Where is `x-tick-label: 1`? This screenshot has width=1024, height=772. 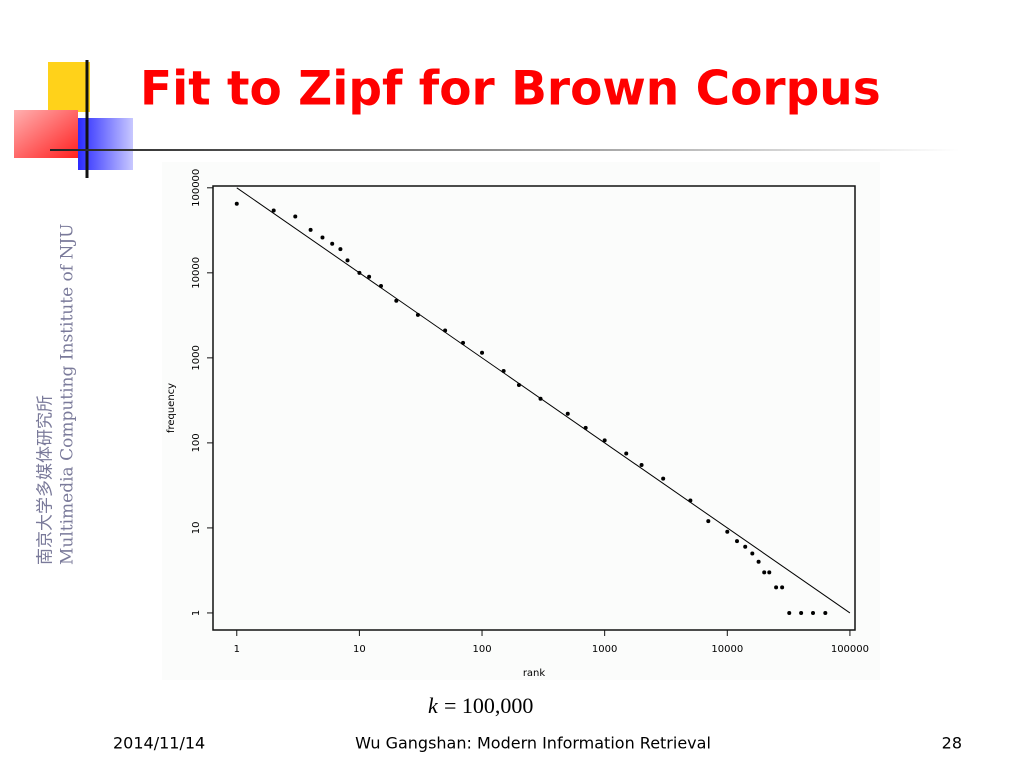 x-tick-label: 1 is located at coordinates (237, 649).